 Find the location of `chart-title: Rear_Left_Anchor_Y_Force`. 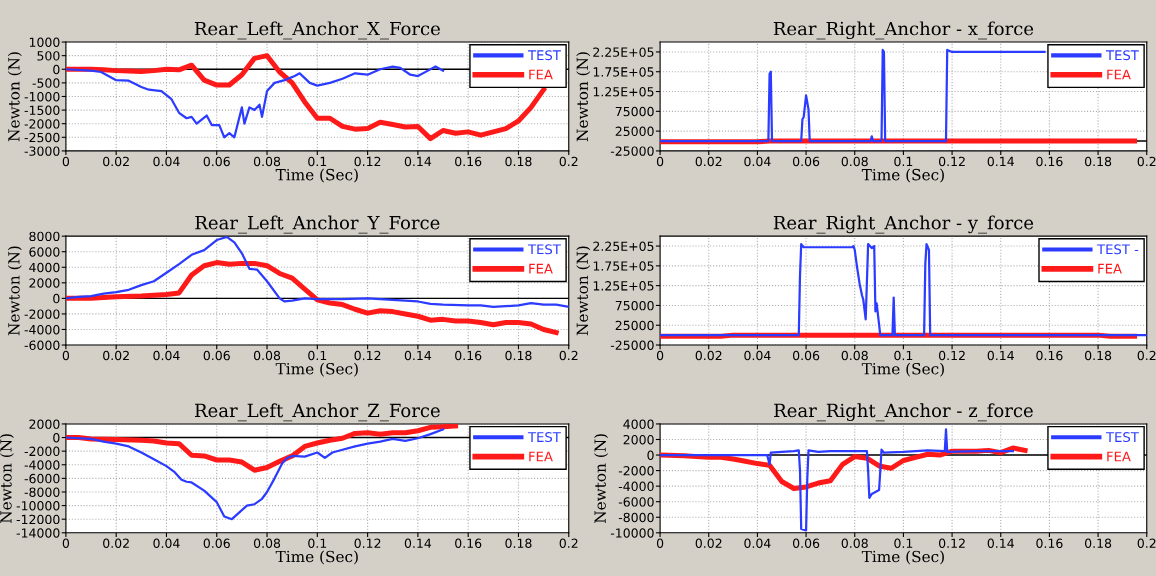

chart-title: Rear_Left_Anchor_Y_Force is located at coordinates (317, 224).